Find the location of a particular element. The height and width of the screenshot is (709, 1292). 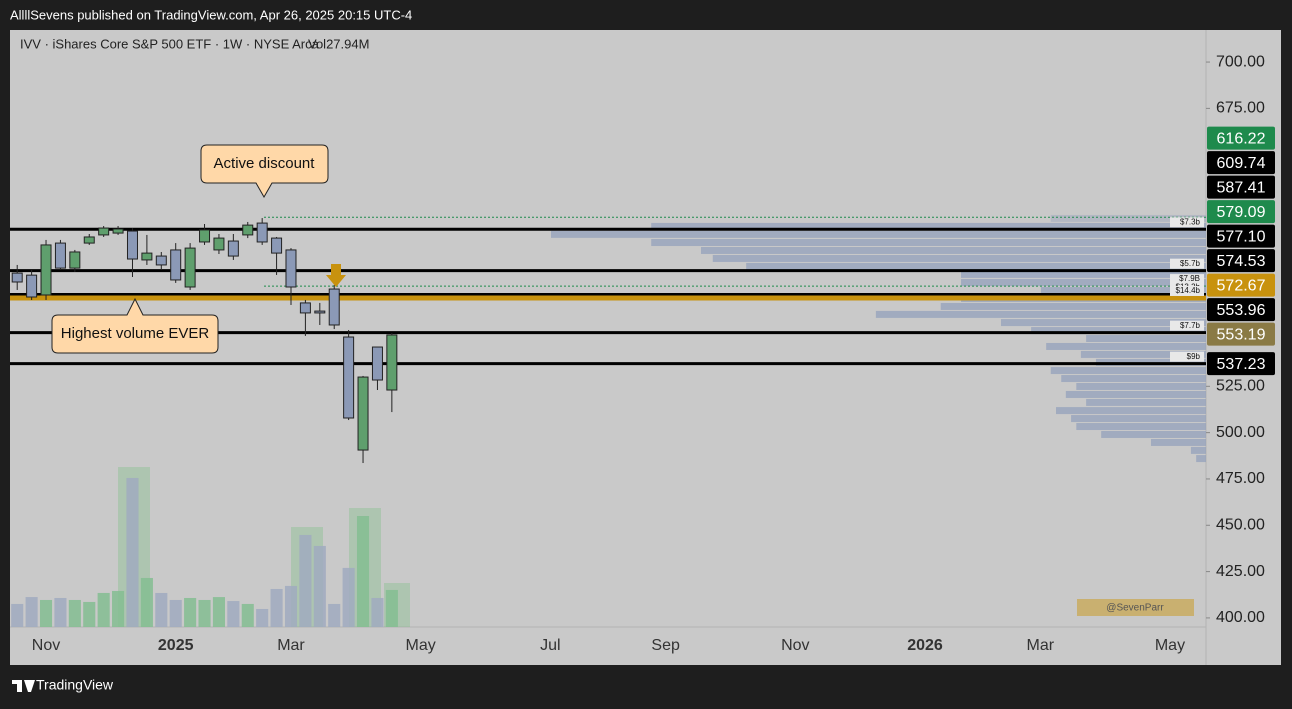

level-tag: $7.7b is located at coordinates (1190, 325).